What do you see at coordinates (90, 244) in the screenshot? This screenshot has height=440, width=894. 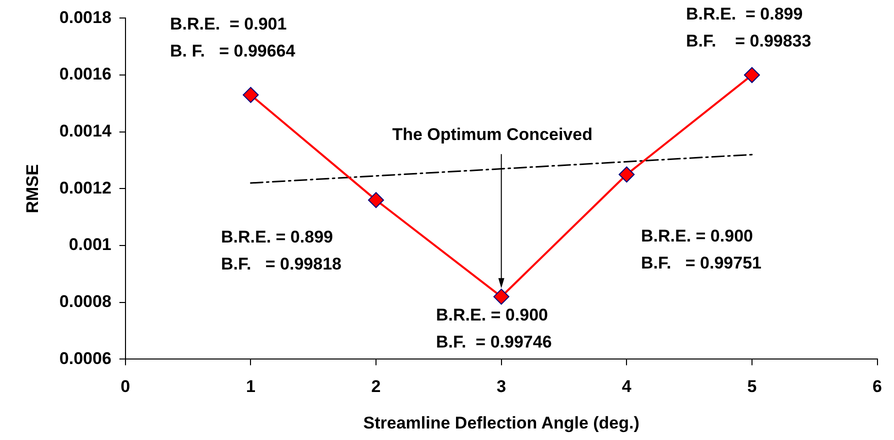 I see `y-tick-label: 0.001` at bounding box center [90, 244].